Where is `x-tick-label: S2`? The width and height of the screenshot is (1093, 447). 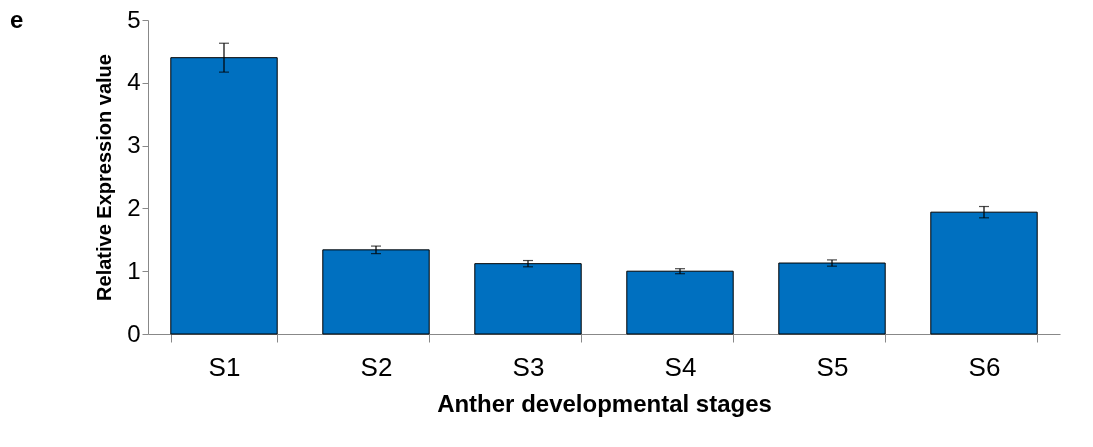 x-tick-label: S2 is located at coordinates (376, 366).